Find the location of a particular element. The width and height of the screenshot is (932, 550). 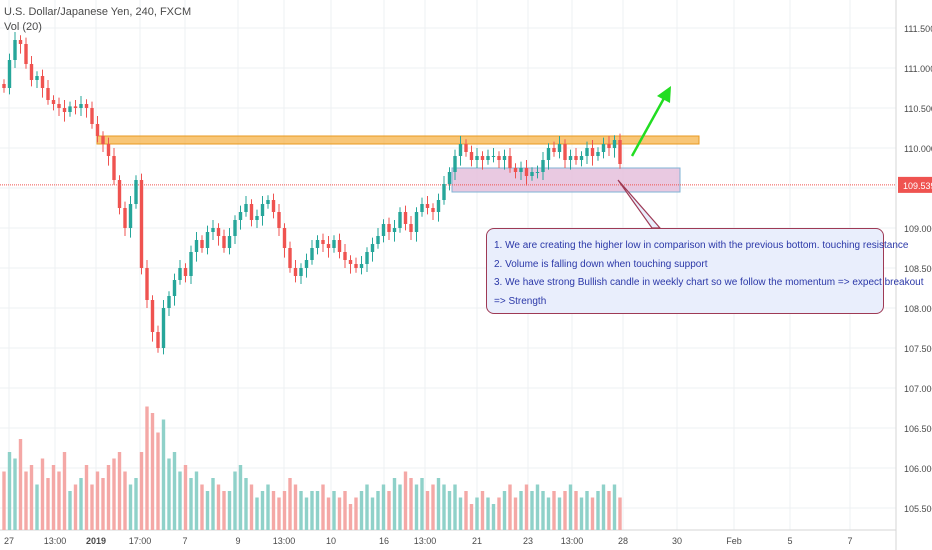

price-axis-label: 110.000 is located at coordinates (918, 149).